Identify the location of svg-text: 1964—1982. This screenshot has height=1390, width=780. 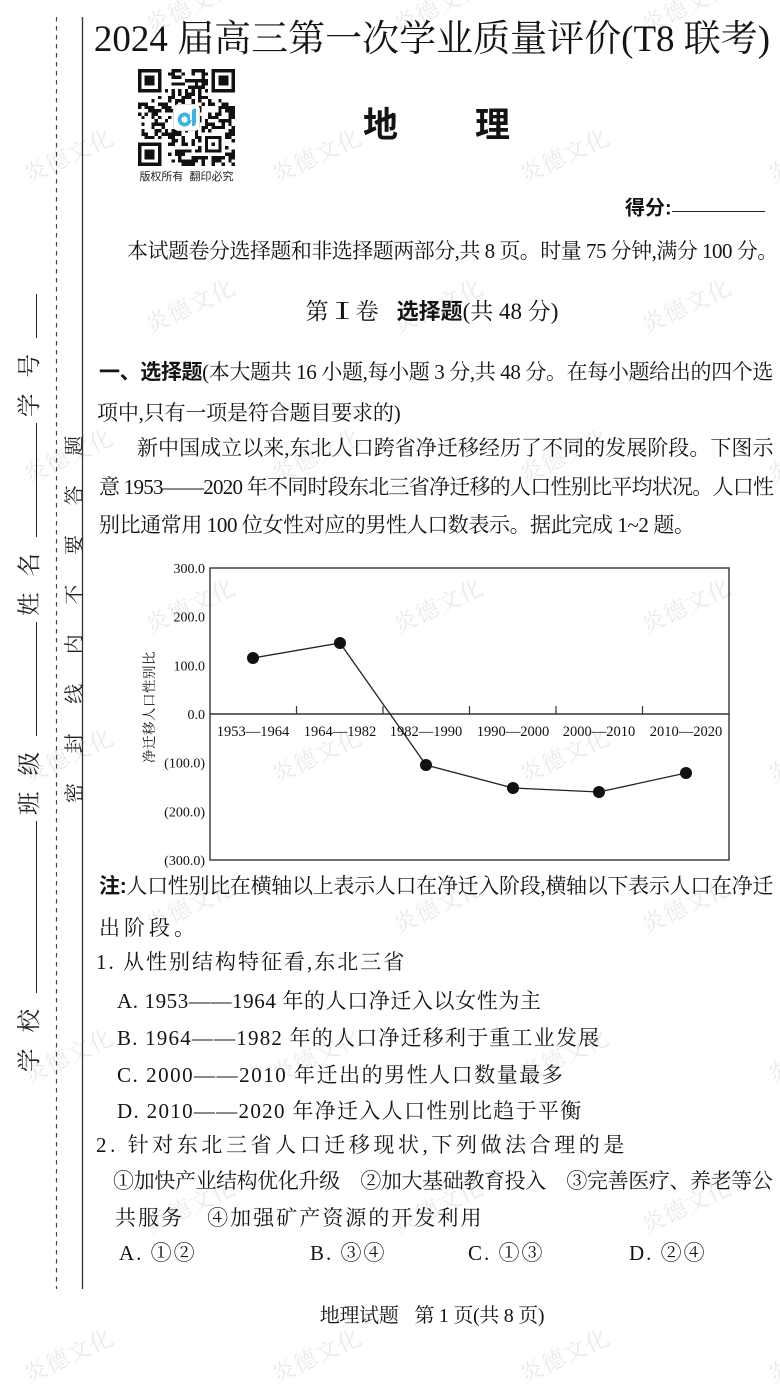
(340, 732).